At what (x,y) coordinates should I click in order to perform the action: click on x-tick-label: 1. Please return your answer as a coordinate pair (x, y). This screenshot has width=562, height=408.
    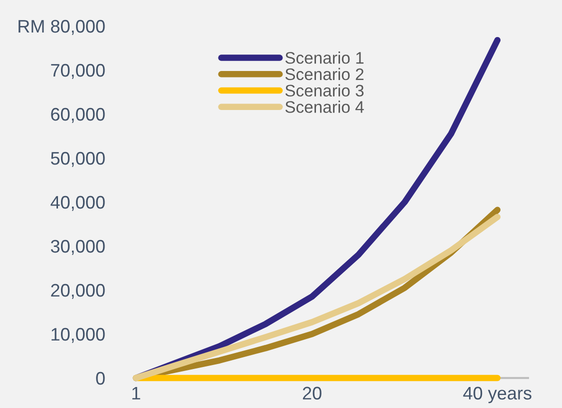
    Looking at the image, I should click on (136, 393).